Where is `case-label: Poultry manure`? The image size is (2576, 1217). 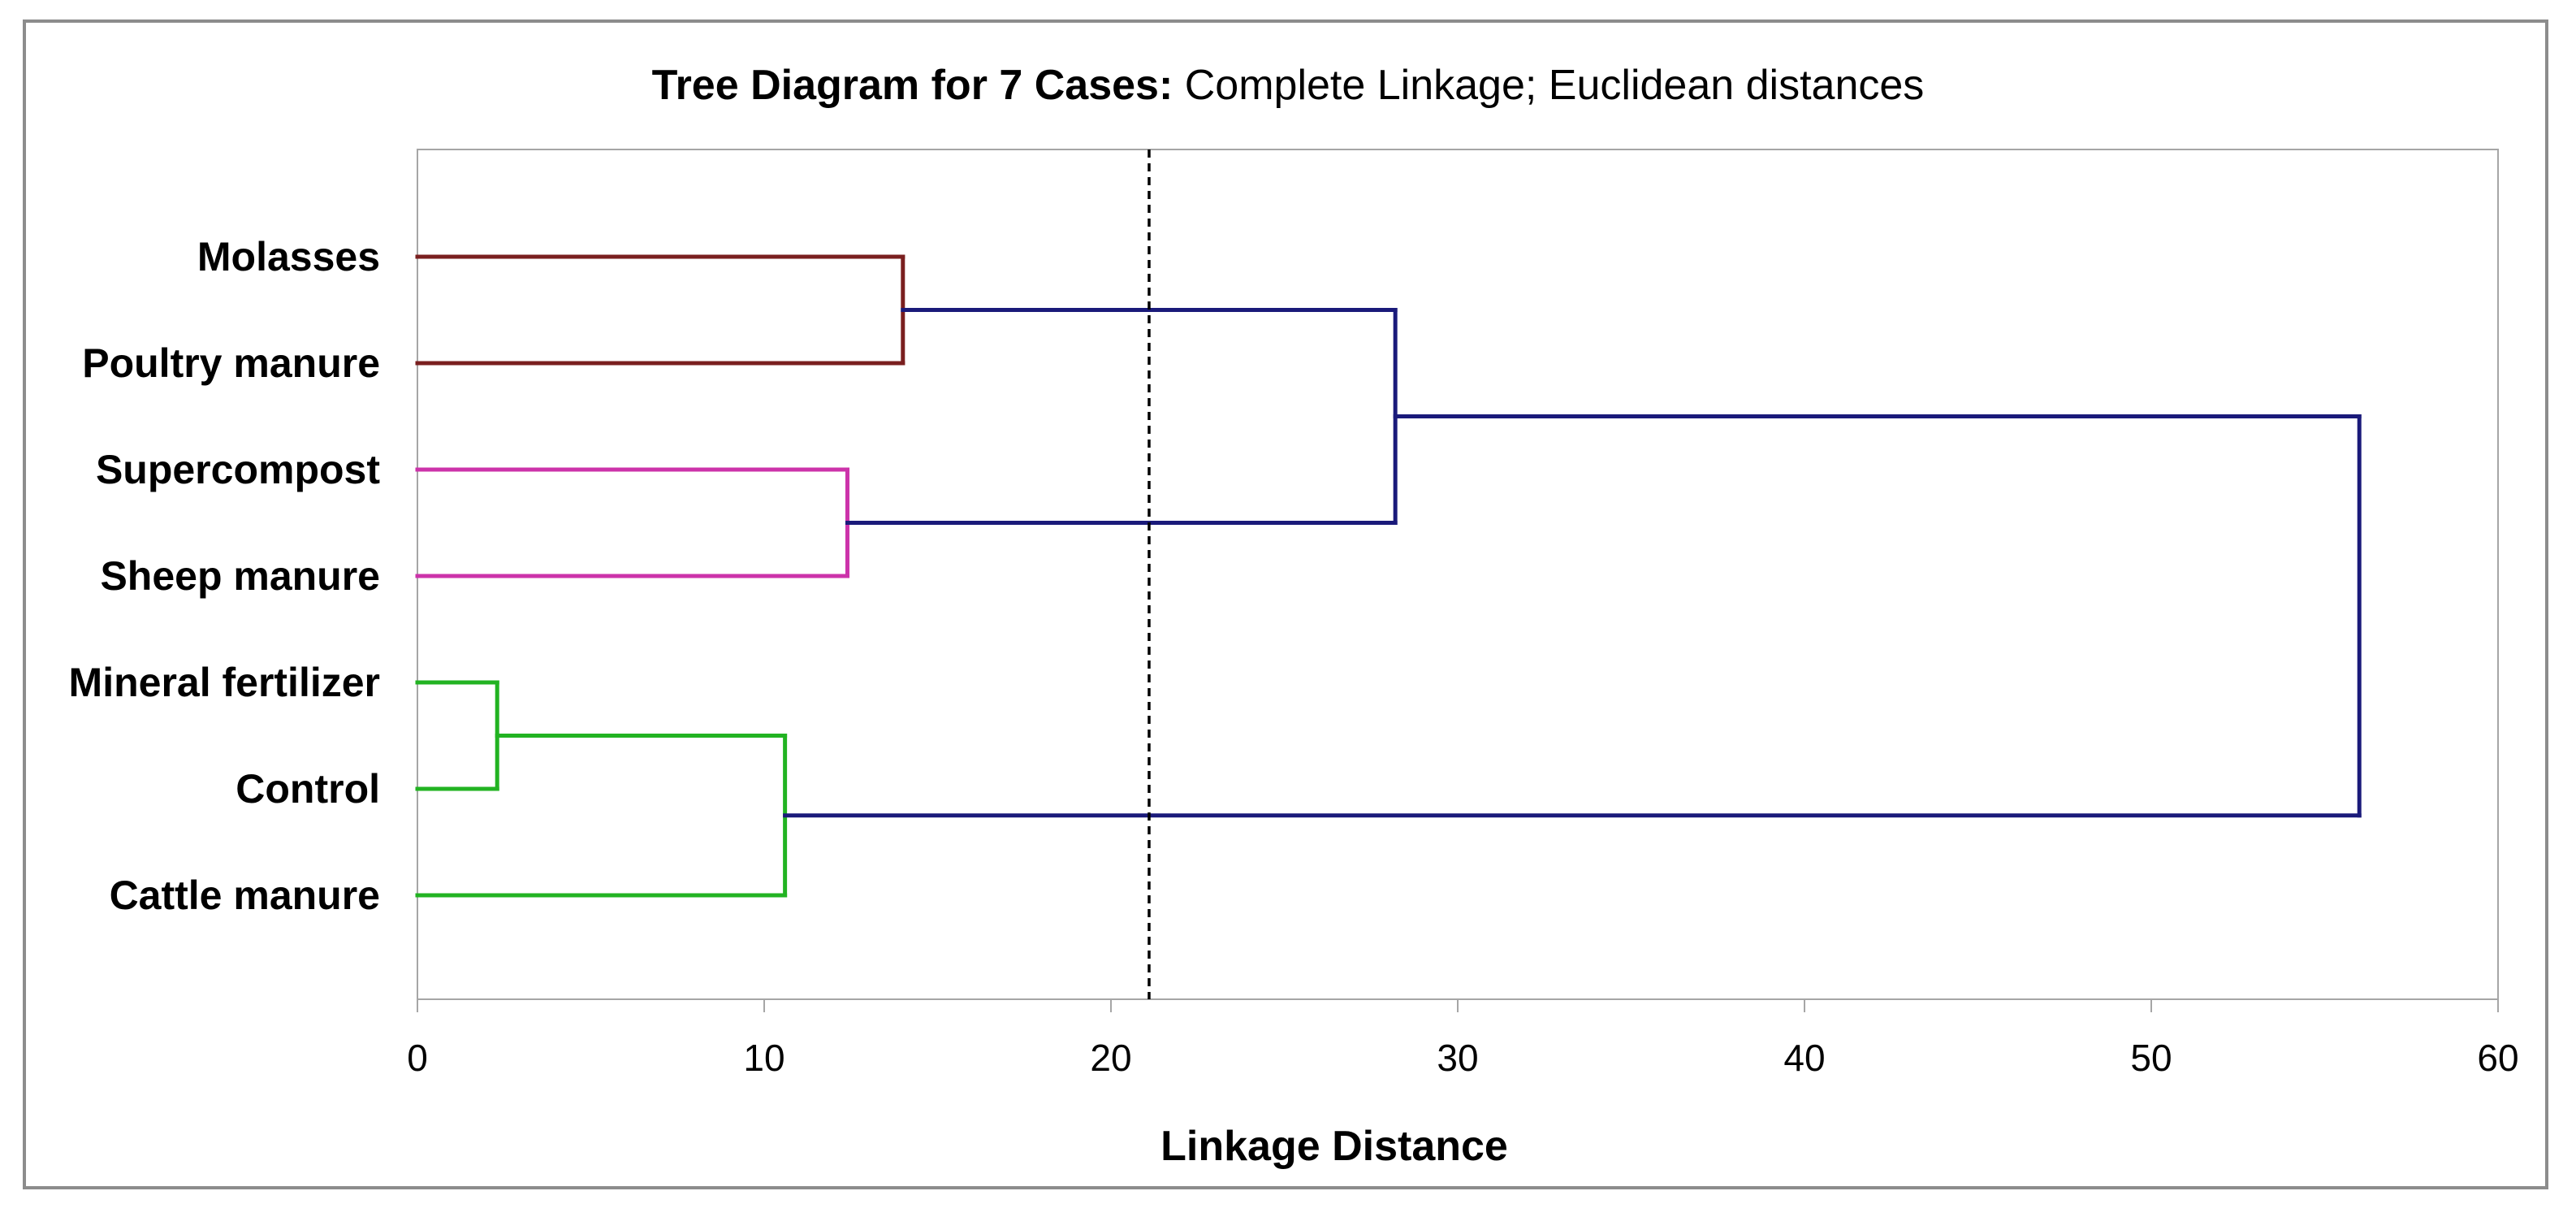
case-label: Poultry manure is located at coordinates (231, 363).